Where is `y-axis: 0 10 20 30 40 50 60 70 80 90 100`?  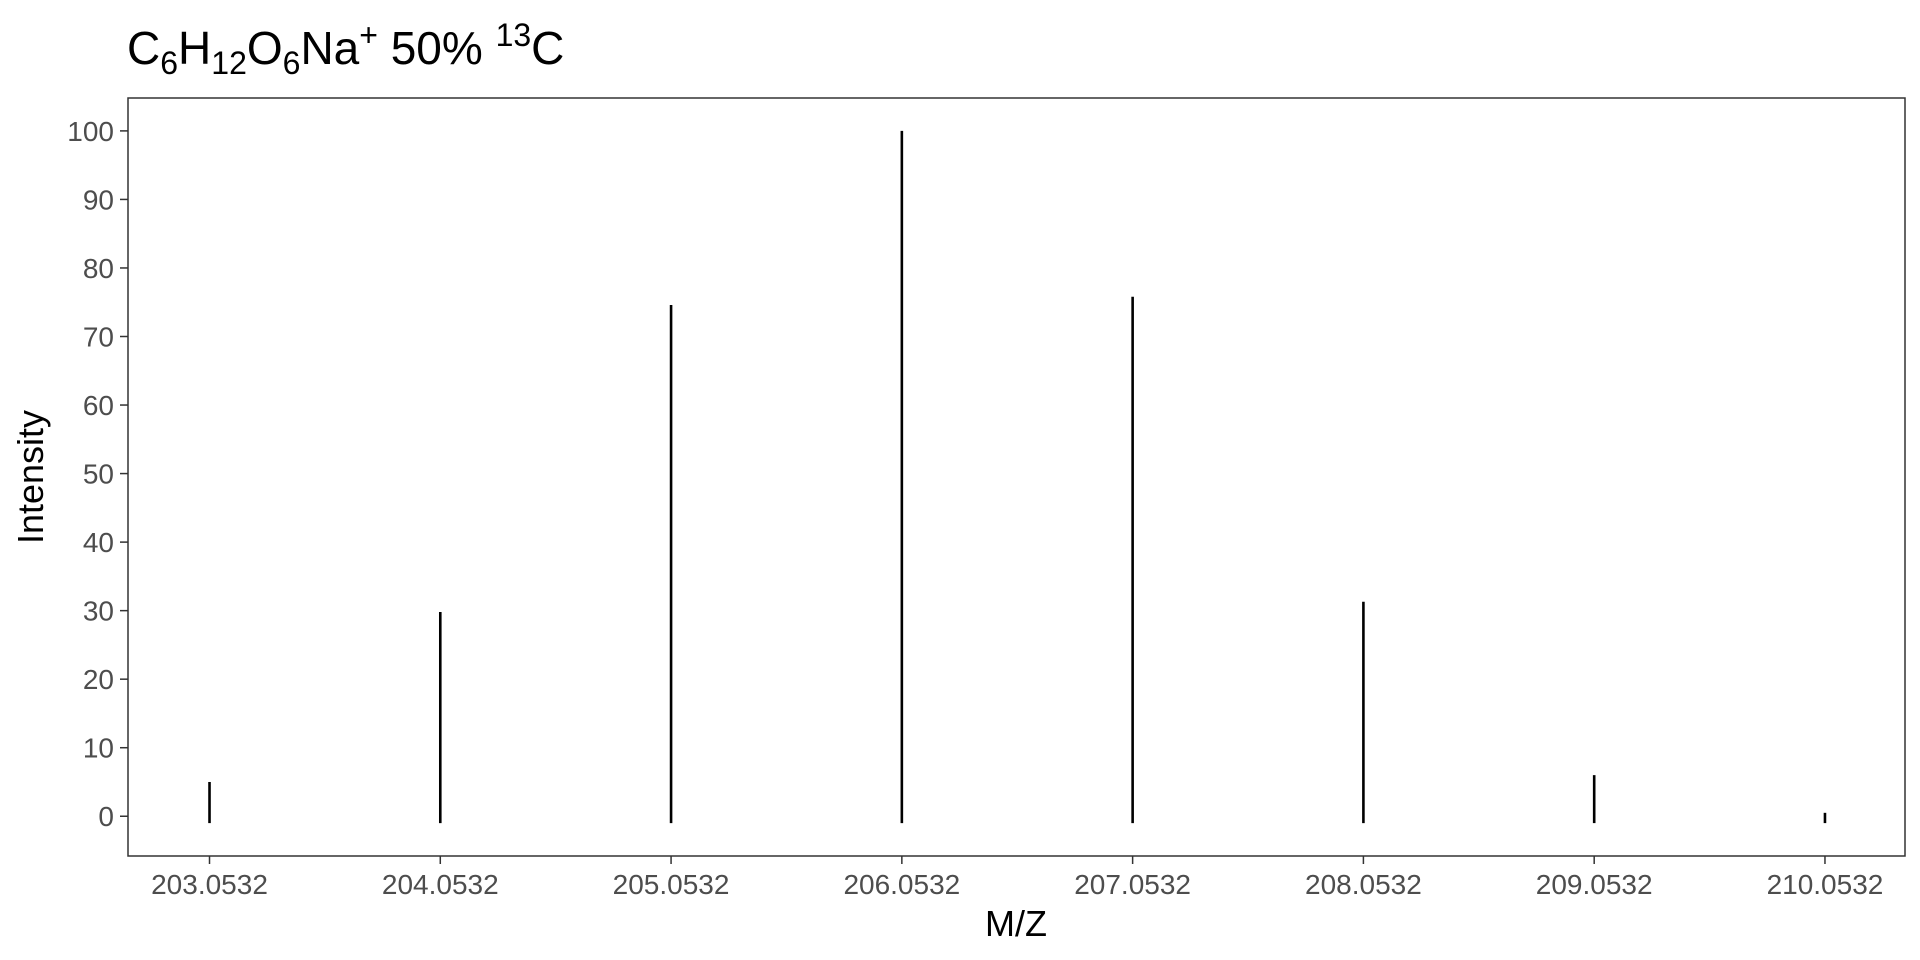
y-axis: 0 10 20 30 40 50 60 70 80 90 100 is located at coordinates (97, 474).